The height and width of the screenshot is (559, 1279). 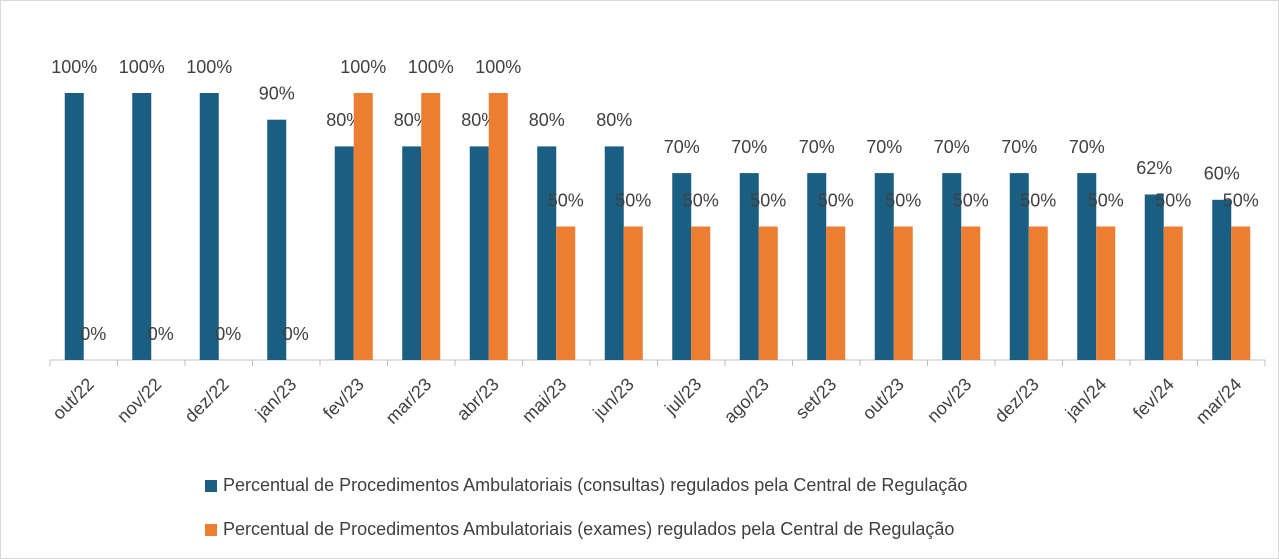 I want to click on data-label: 60%, so click(x=1222, y=174).